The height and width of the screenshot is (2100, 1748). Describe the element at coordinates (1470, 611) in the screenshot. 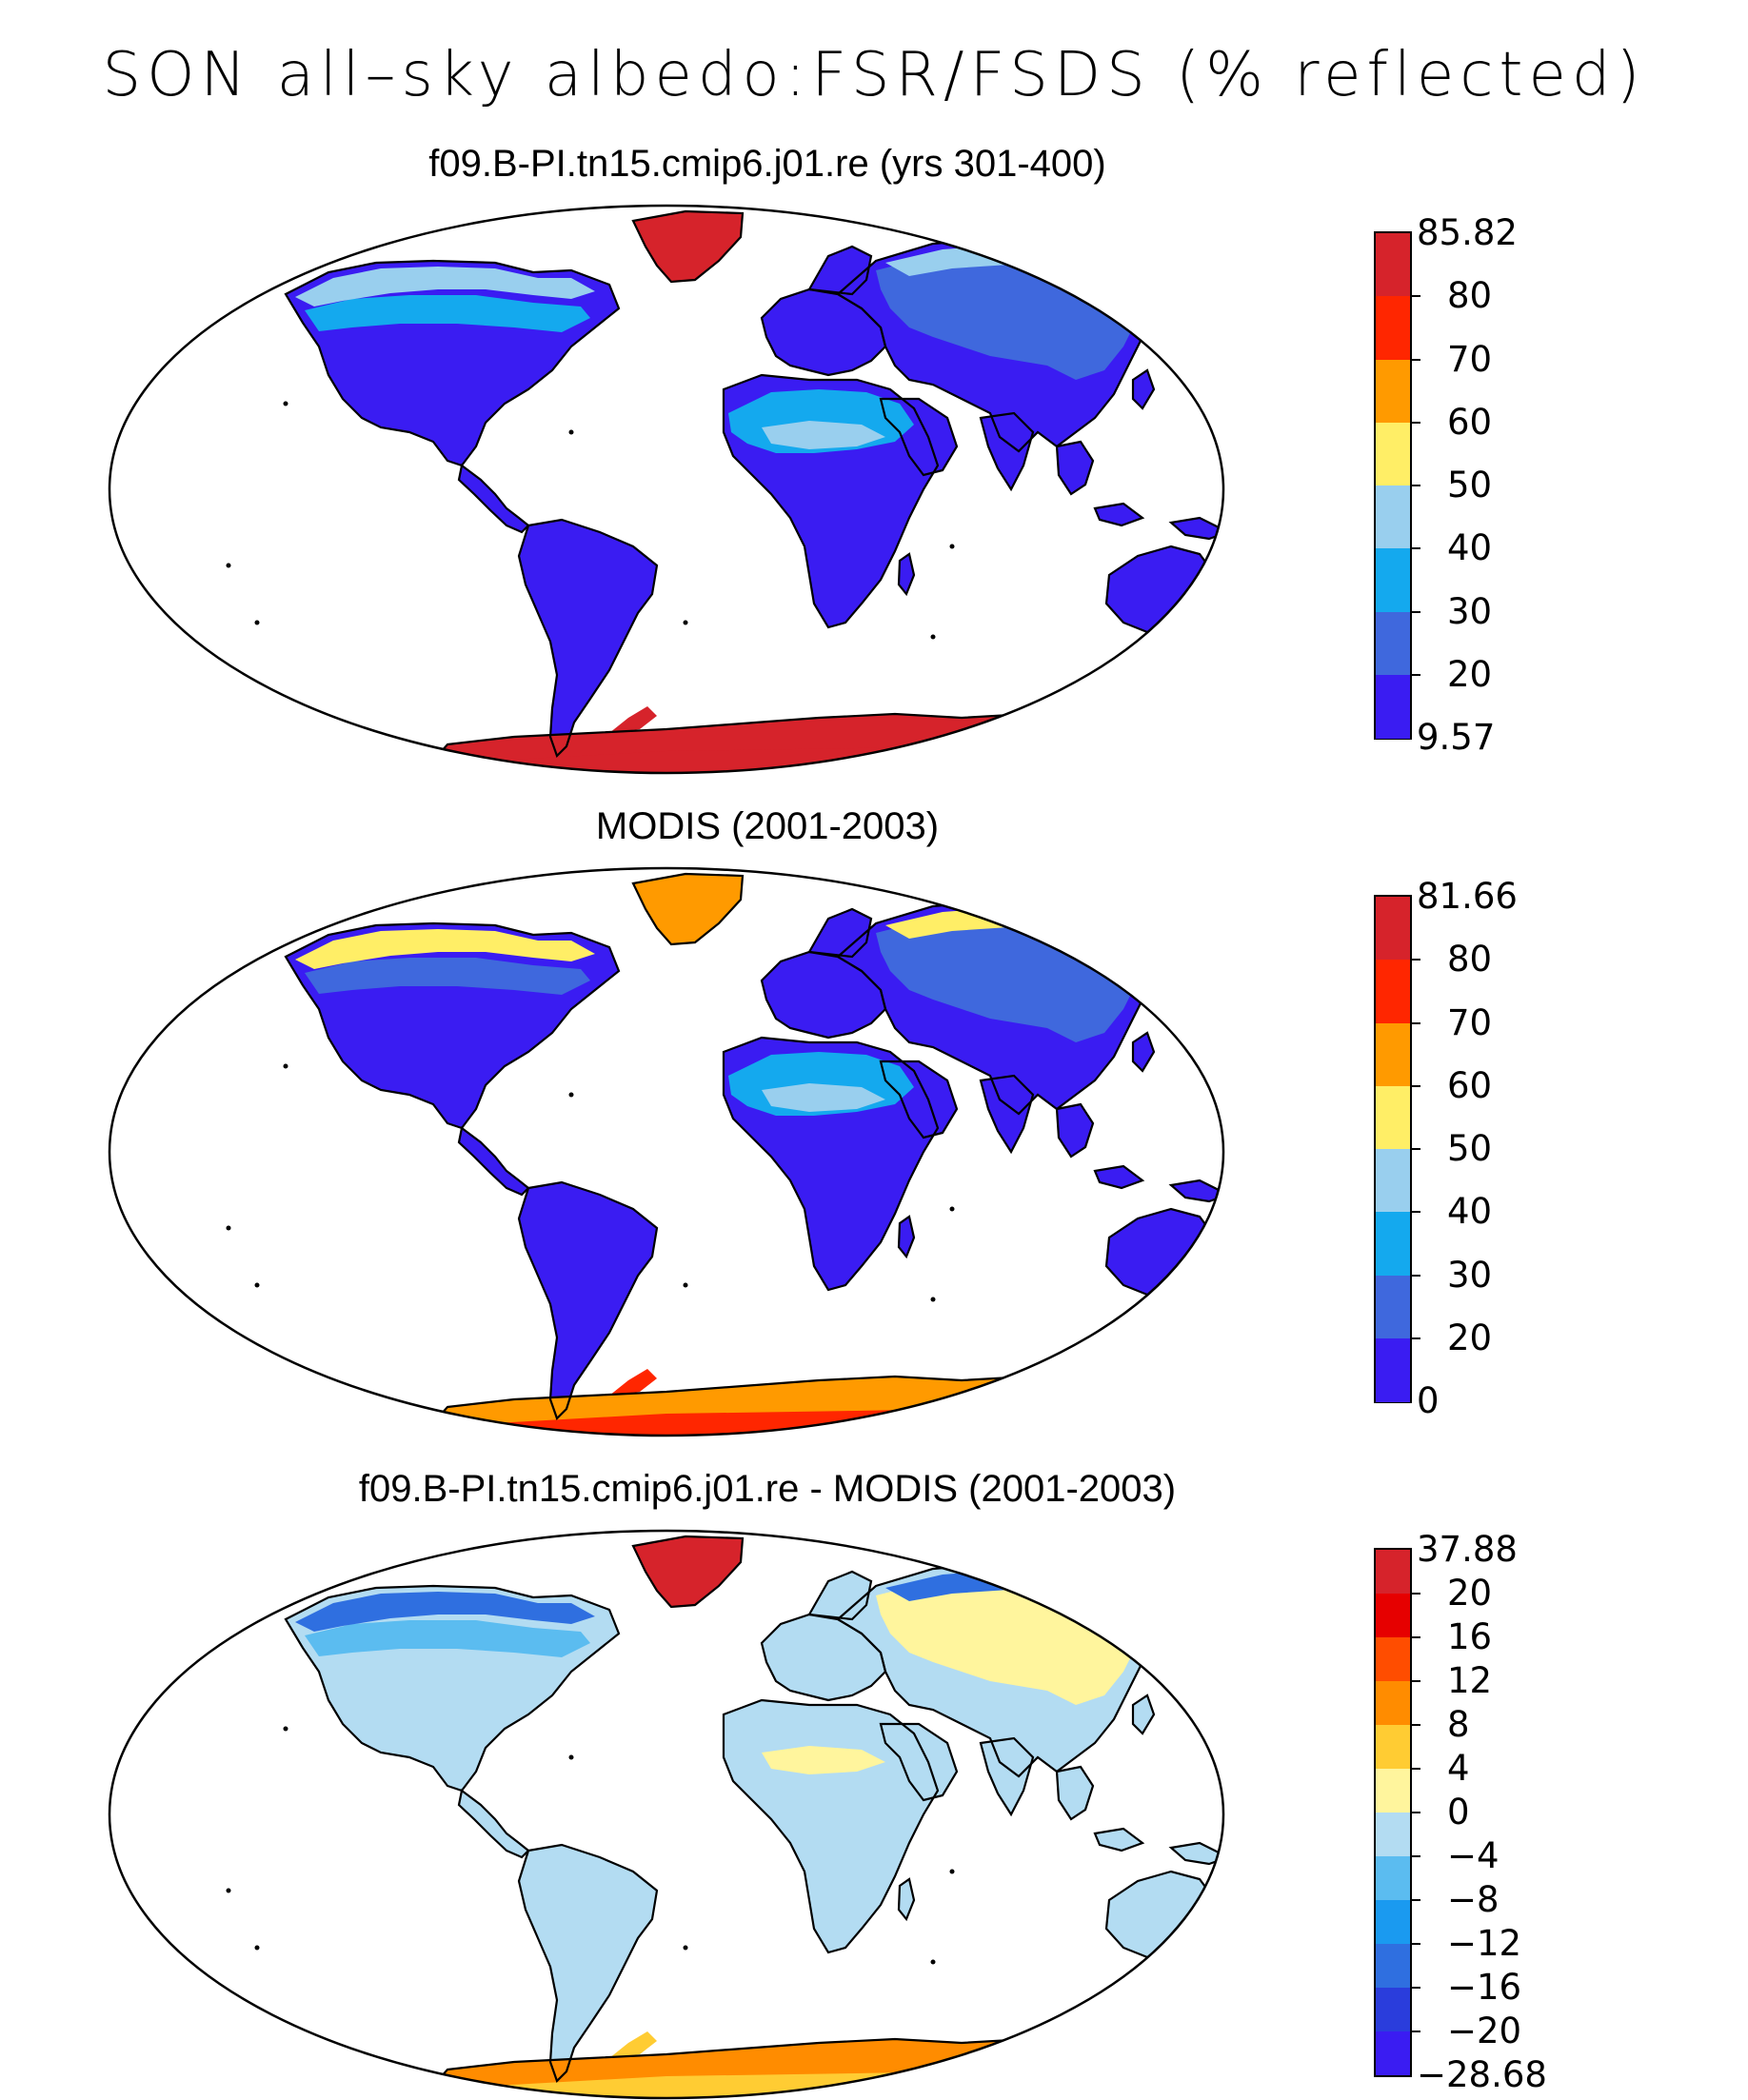

I see `colorbar-label: 30` at that location.